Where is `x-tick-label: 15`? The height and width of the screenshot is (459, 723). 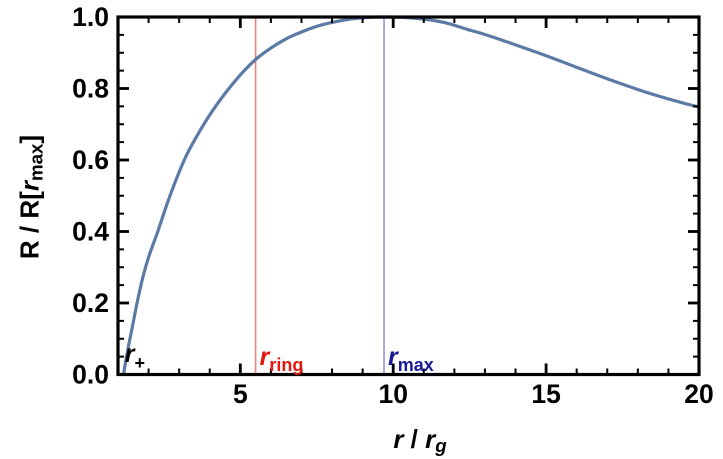
x-tick-label: 15 is located at coordinates (545, 394).